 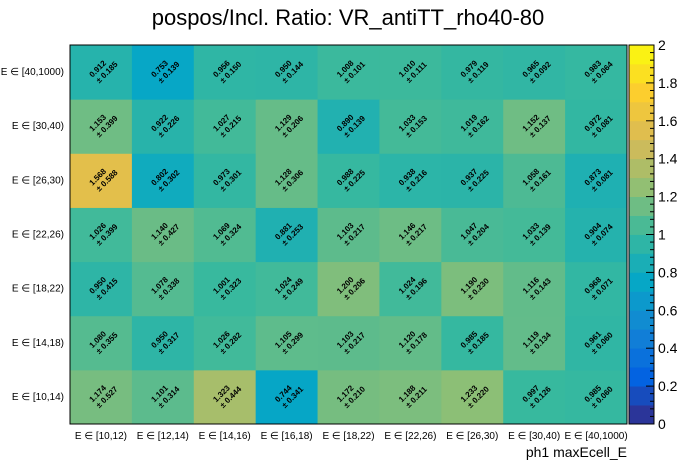 I want to click on y-tick-label: E ∈ [22,26), so click(x=38, y=235).